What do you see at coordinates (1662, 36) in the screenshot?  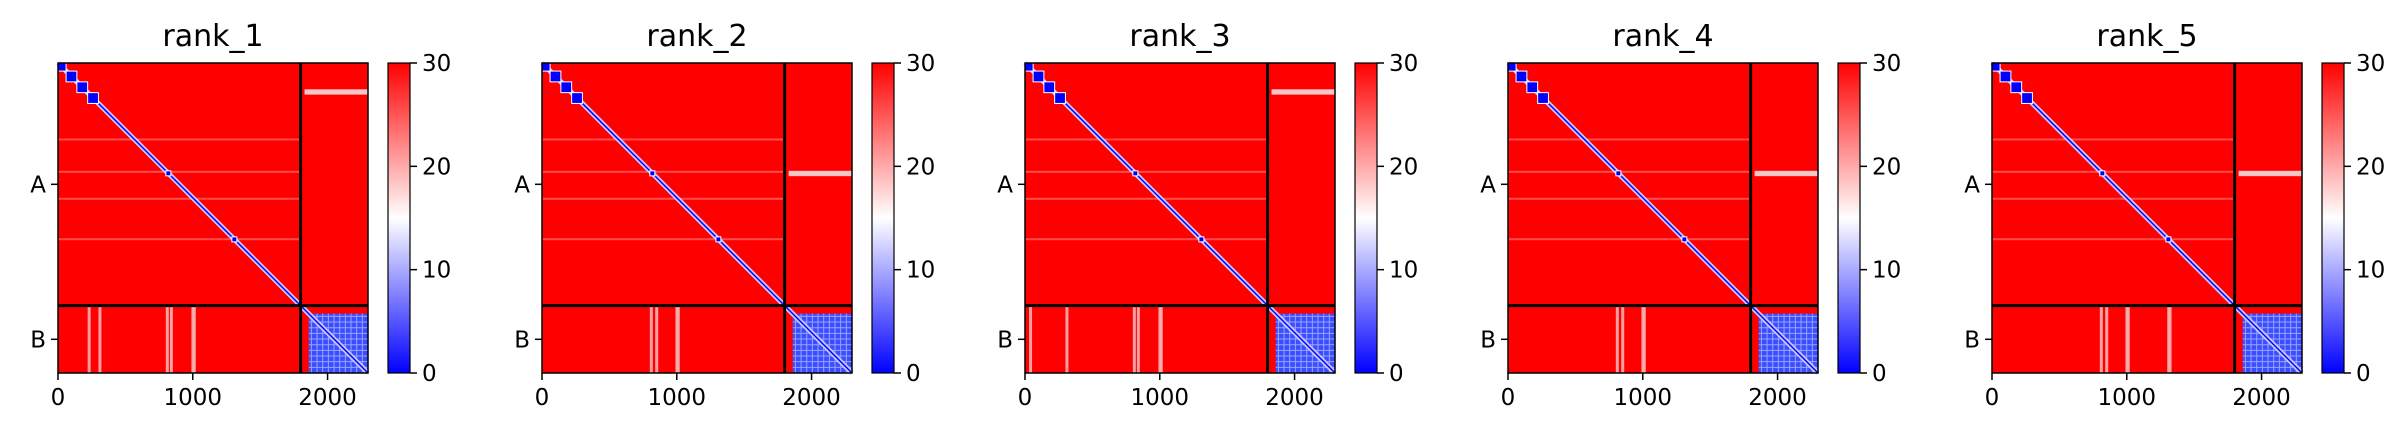 I see `panel-title: rank_4` at bounding box center [1662, 36].